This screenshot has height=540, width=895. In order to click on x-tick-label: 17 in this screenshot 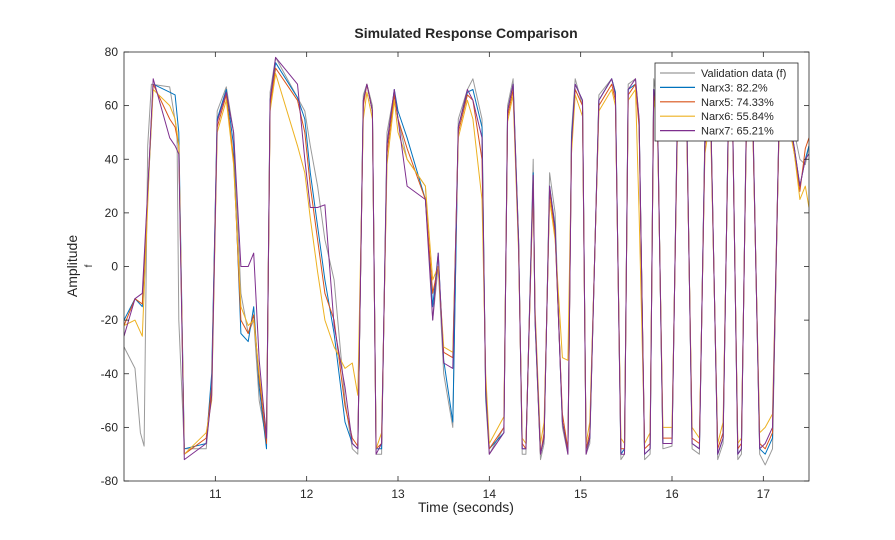, I will do `click(764, 494)`.